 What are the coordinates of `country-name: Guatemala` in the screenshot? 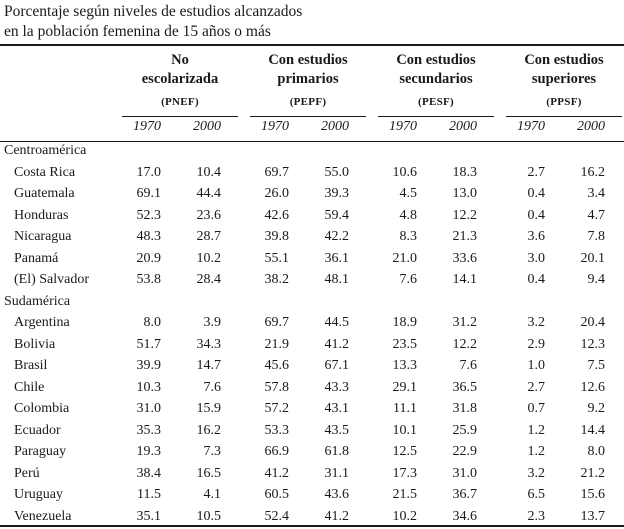 It's located at (44, 193).